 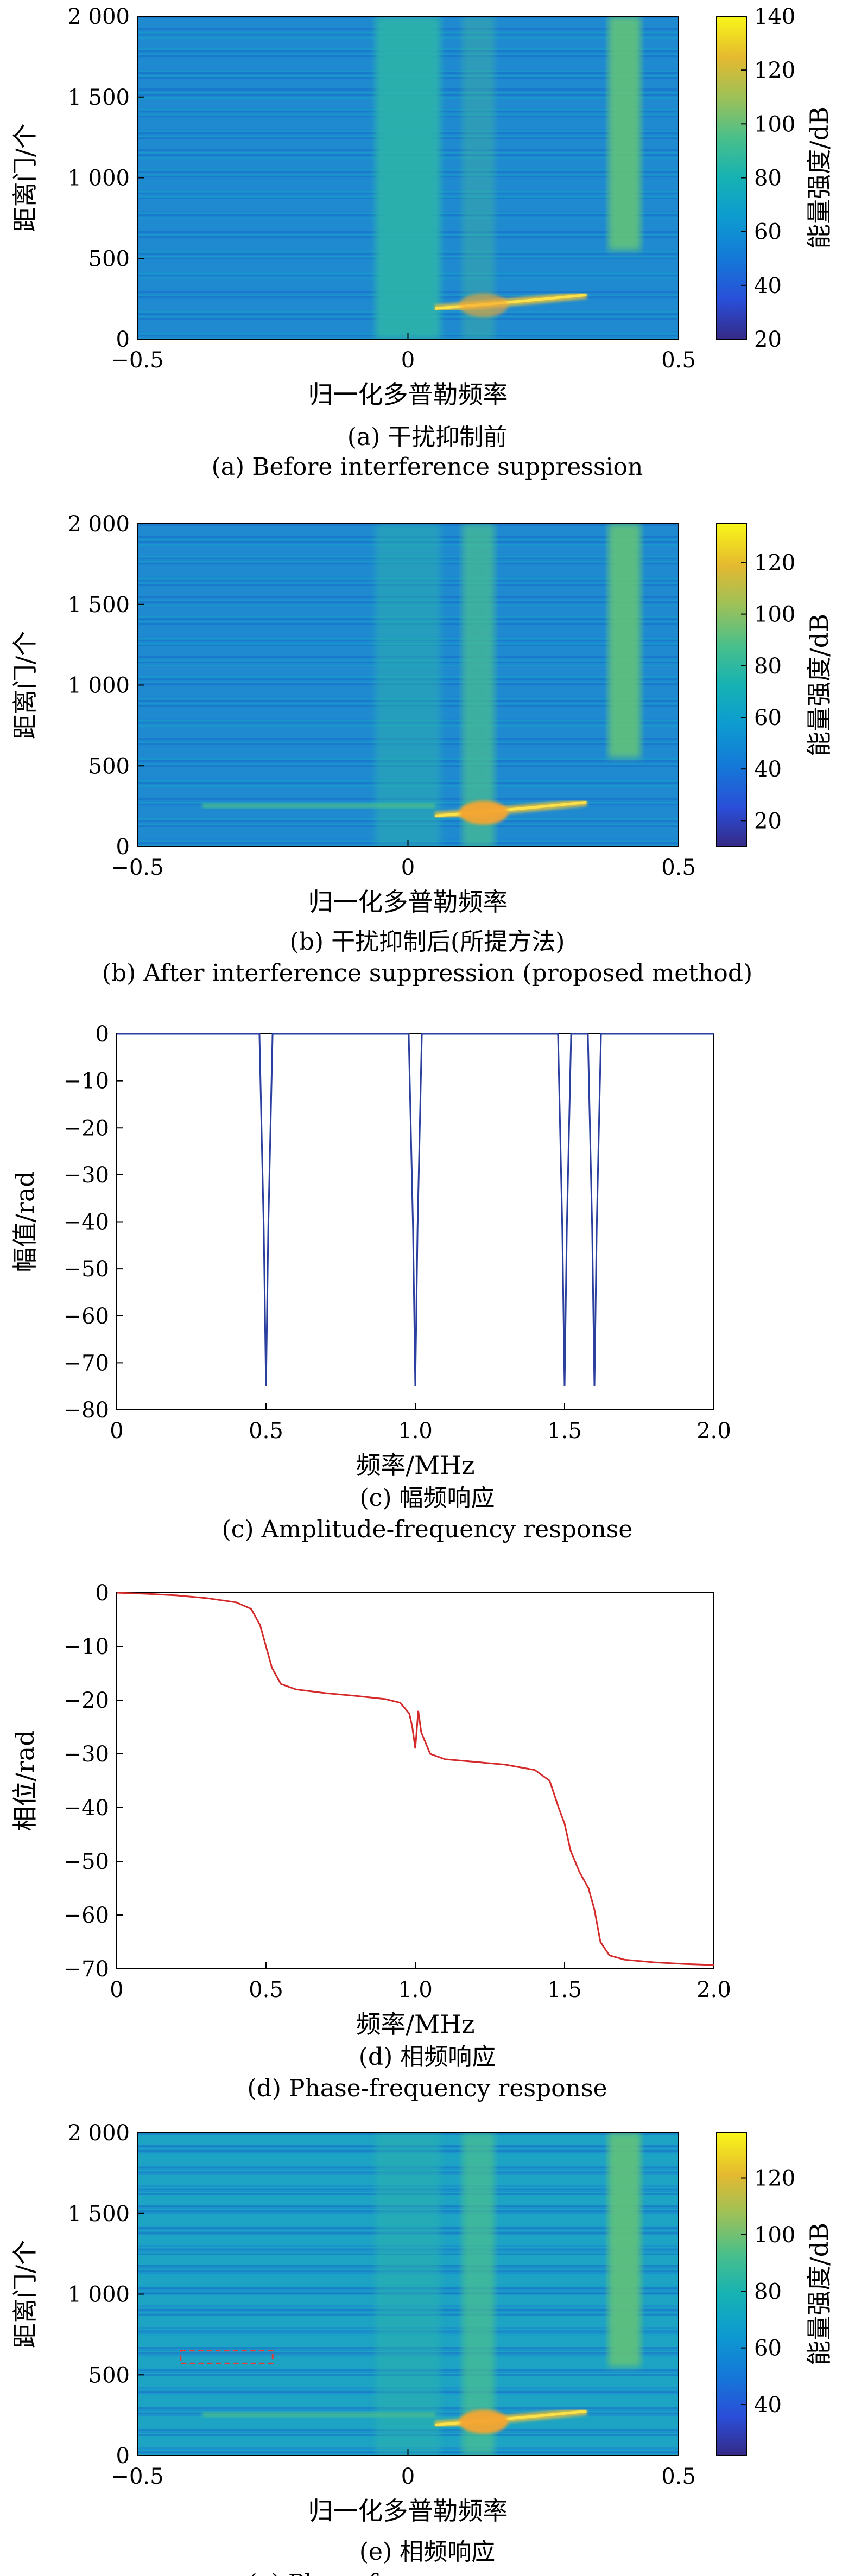 I want to click on caption-english: (e) Phase-frequency response, so click(x=427, y=2572).